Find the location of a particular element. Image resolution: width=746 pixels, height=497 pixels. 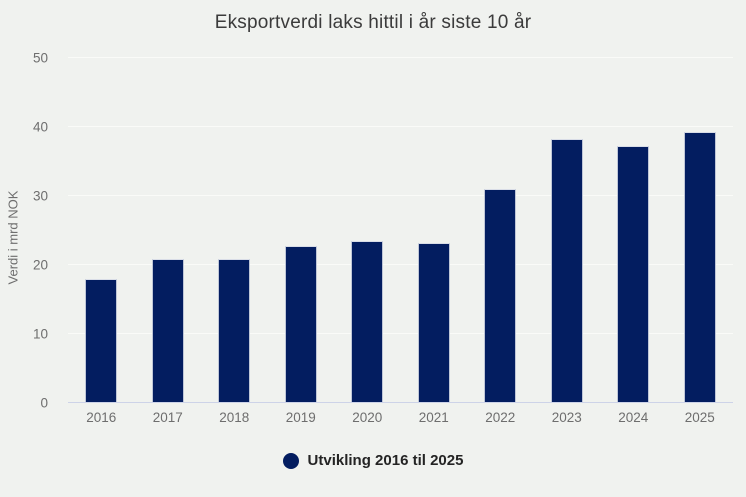

x-tick-2023: 2023 is located at coordinates (566, 417).